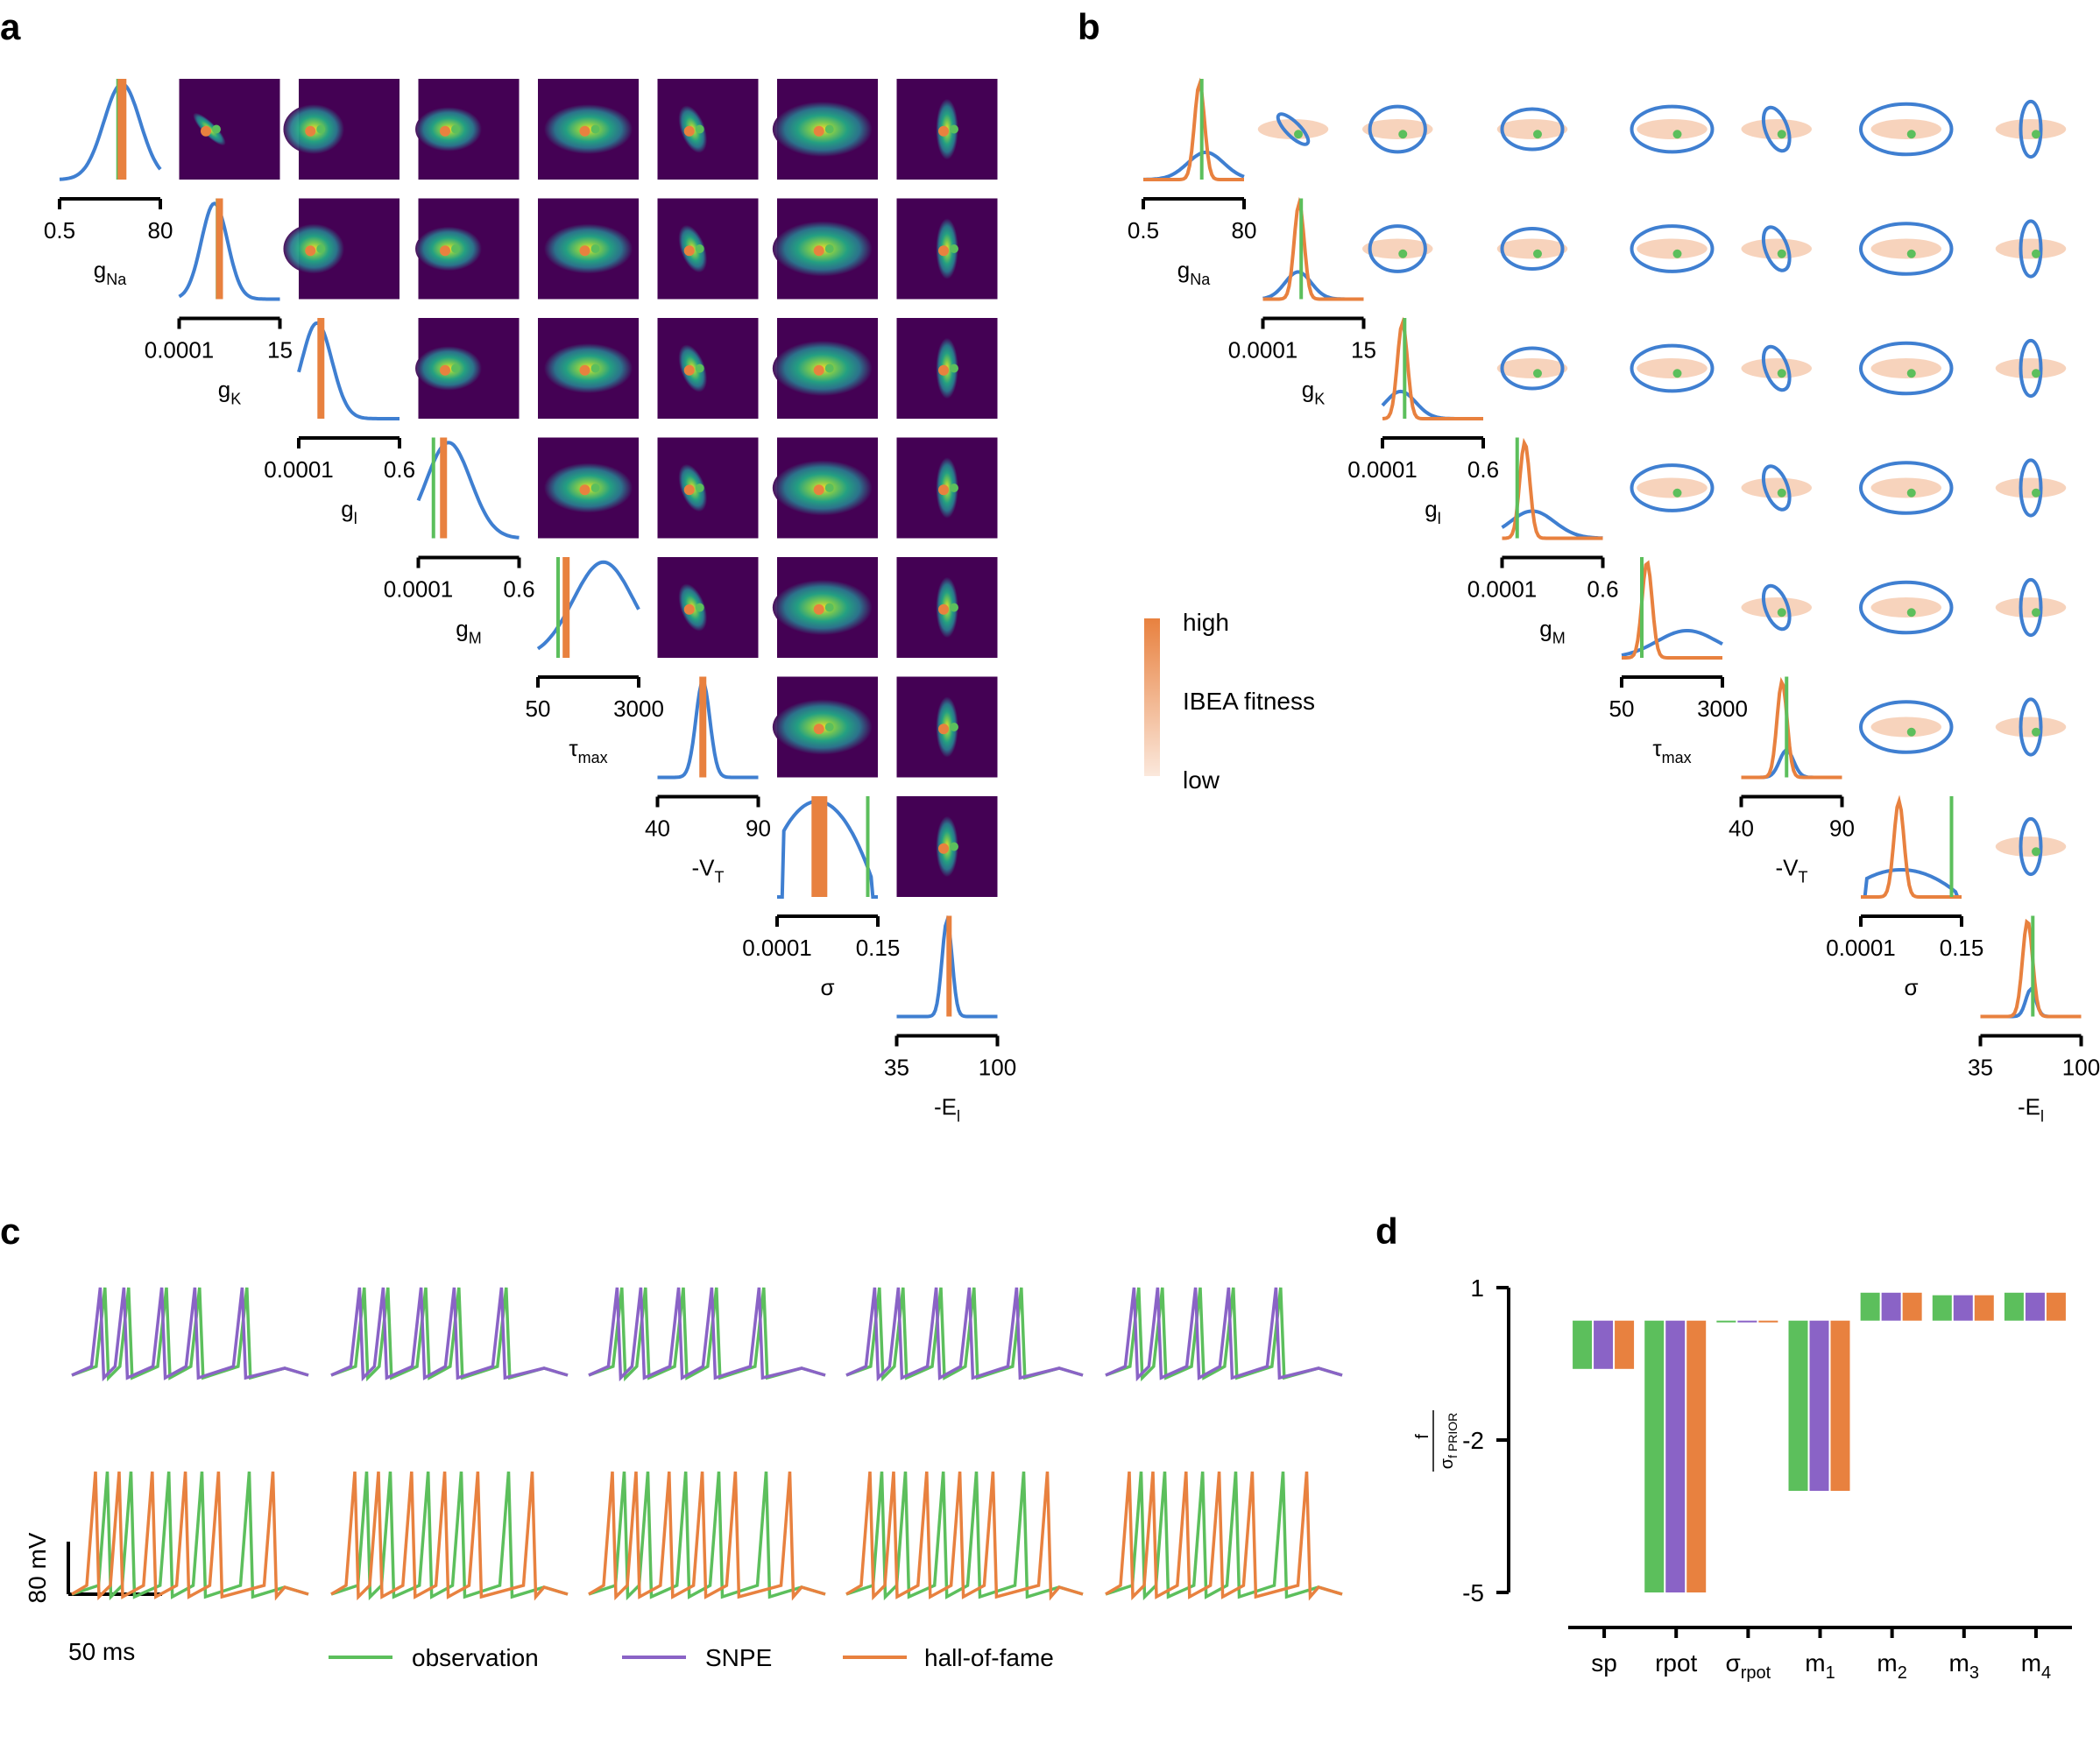 The height and width of the screenshot is (1758, 2100). What do you see at coordinates (1502, 589) in the screenshot?
I see `tick-label-b-min-3: 0.0001` at bounding box center [1502, 589].